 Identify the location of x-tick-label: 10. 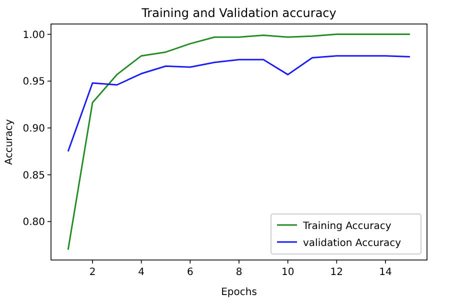
(287, 272).